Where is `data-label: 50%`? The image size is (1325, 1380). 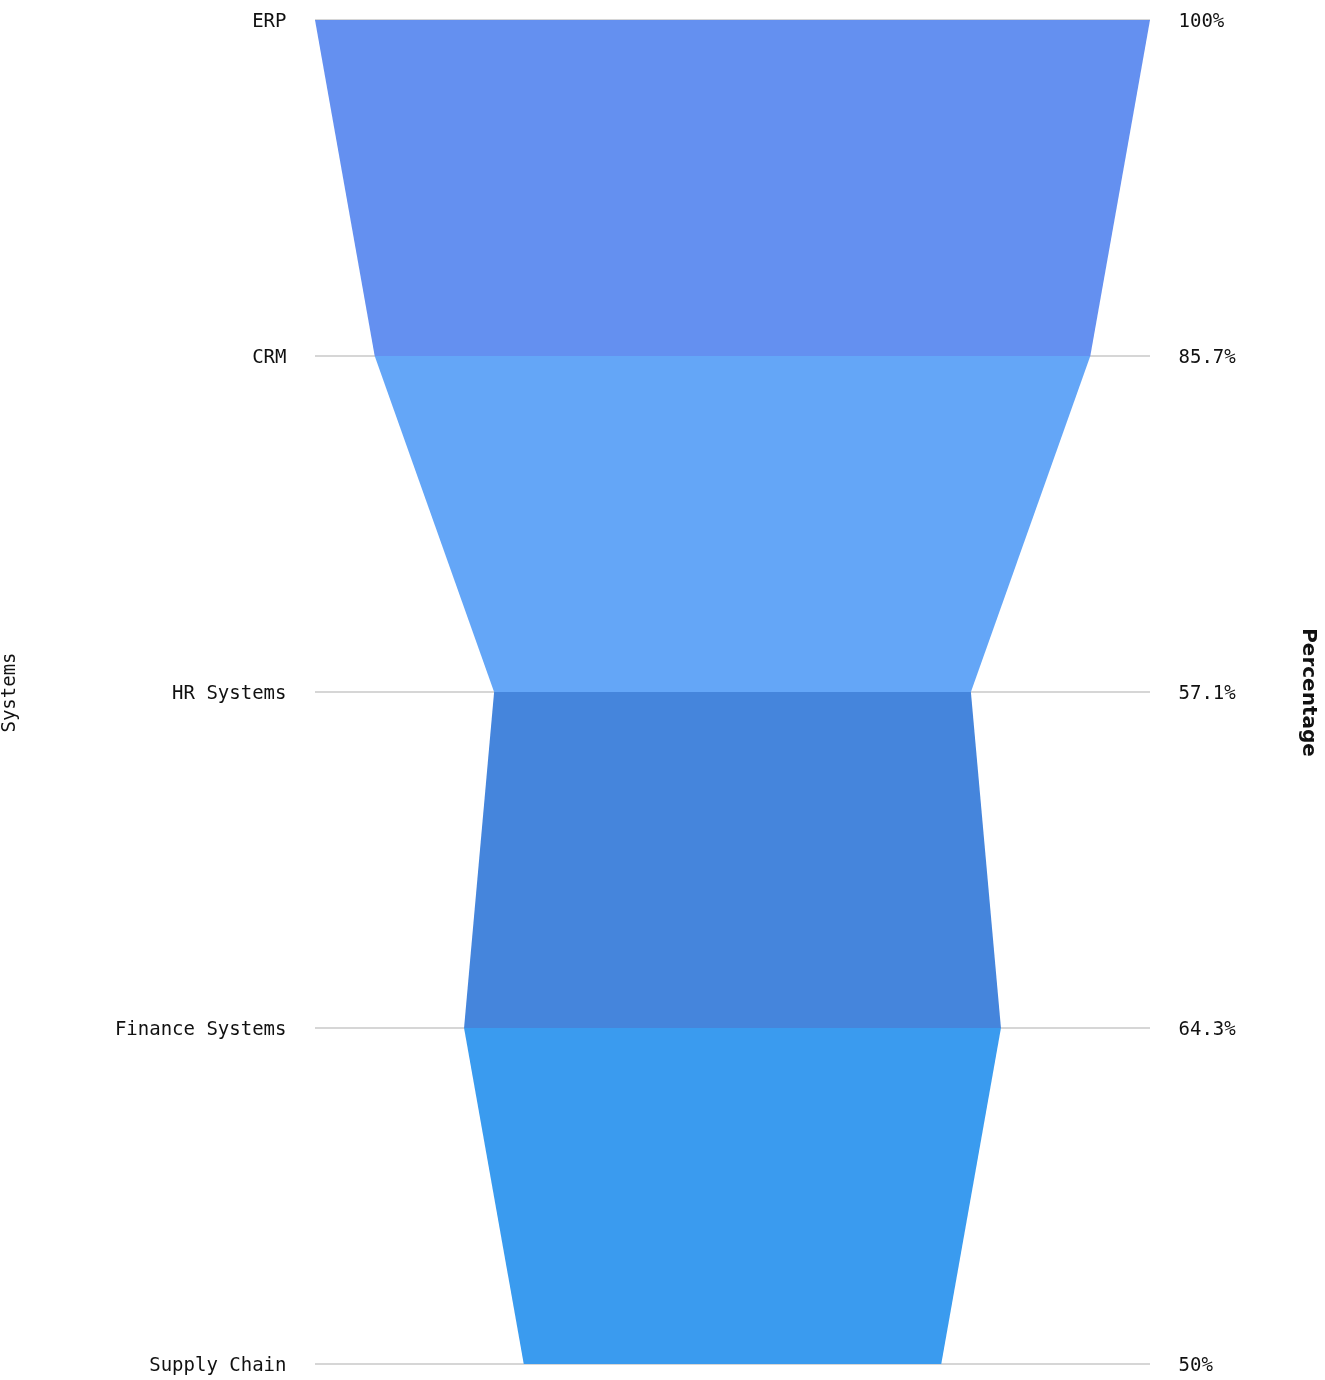 data-label: 50% is located at coordinates (1196, 1363).